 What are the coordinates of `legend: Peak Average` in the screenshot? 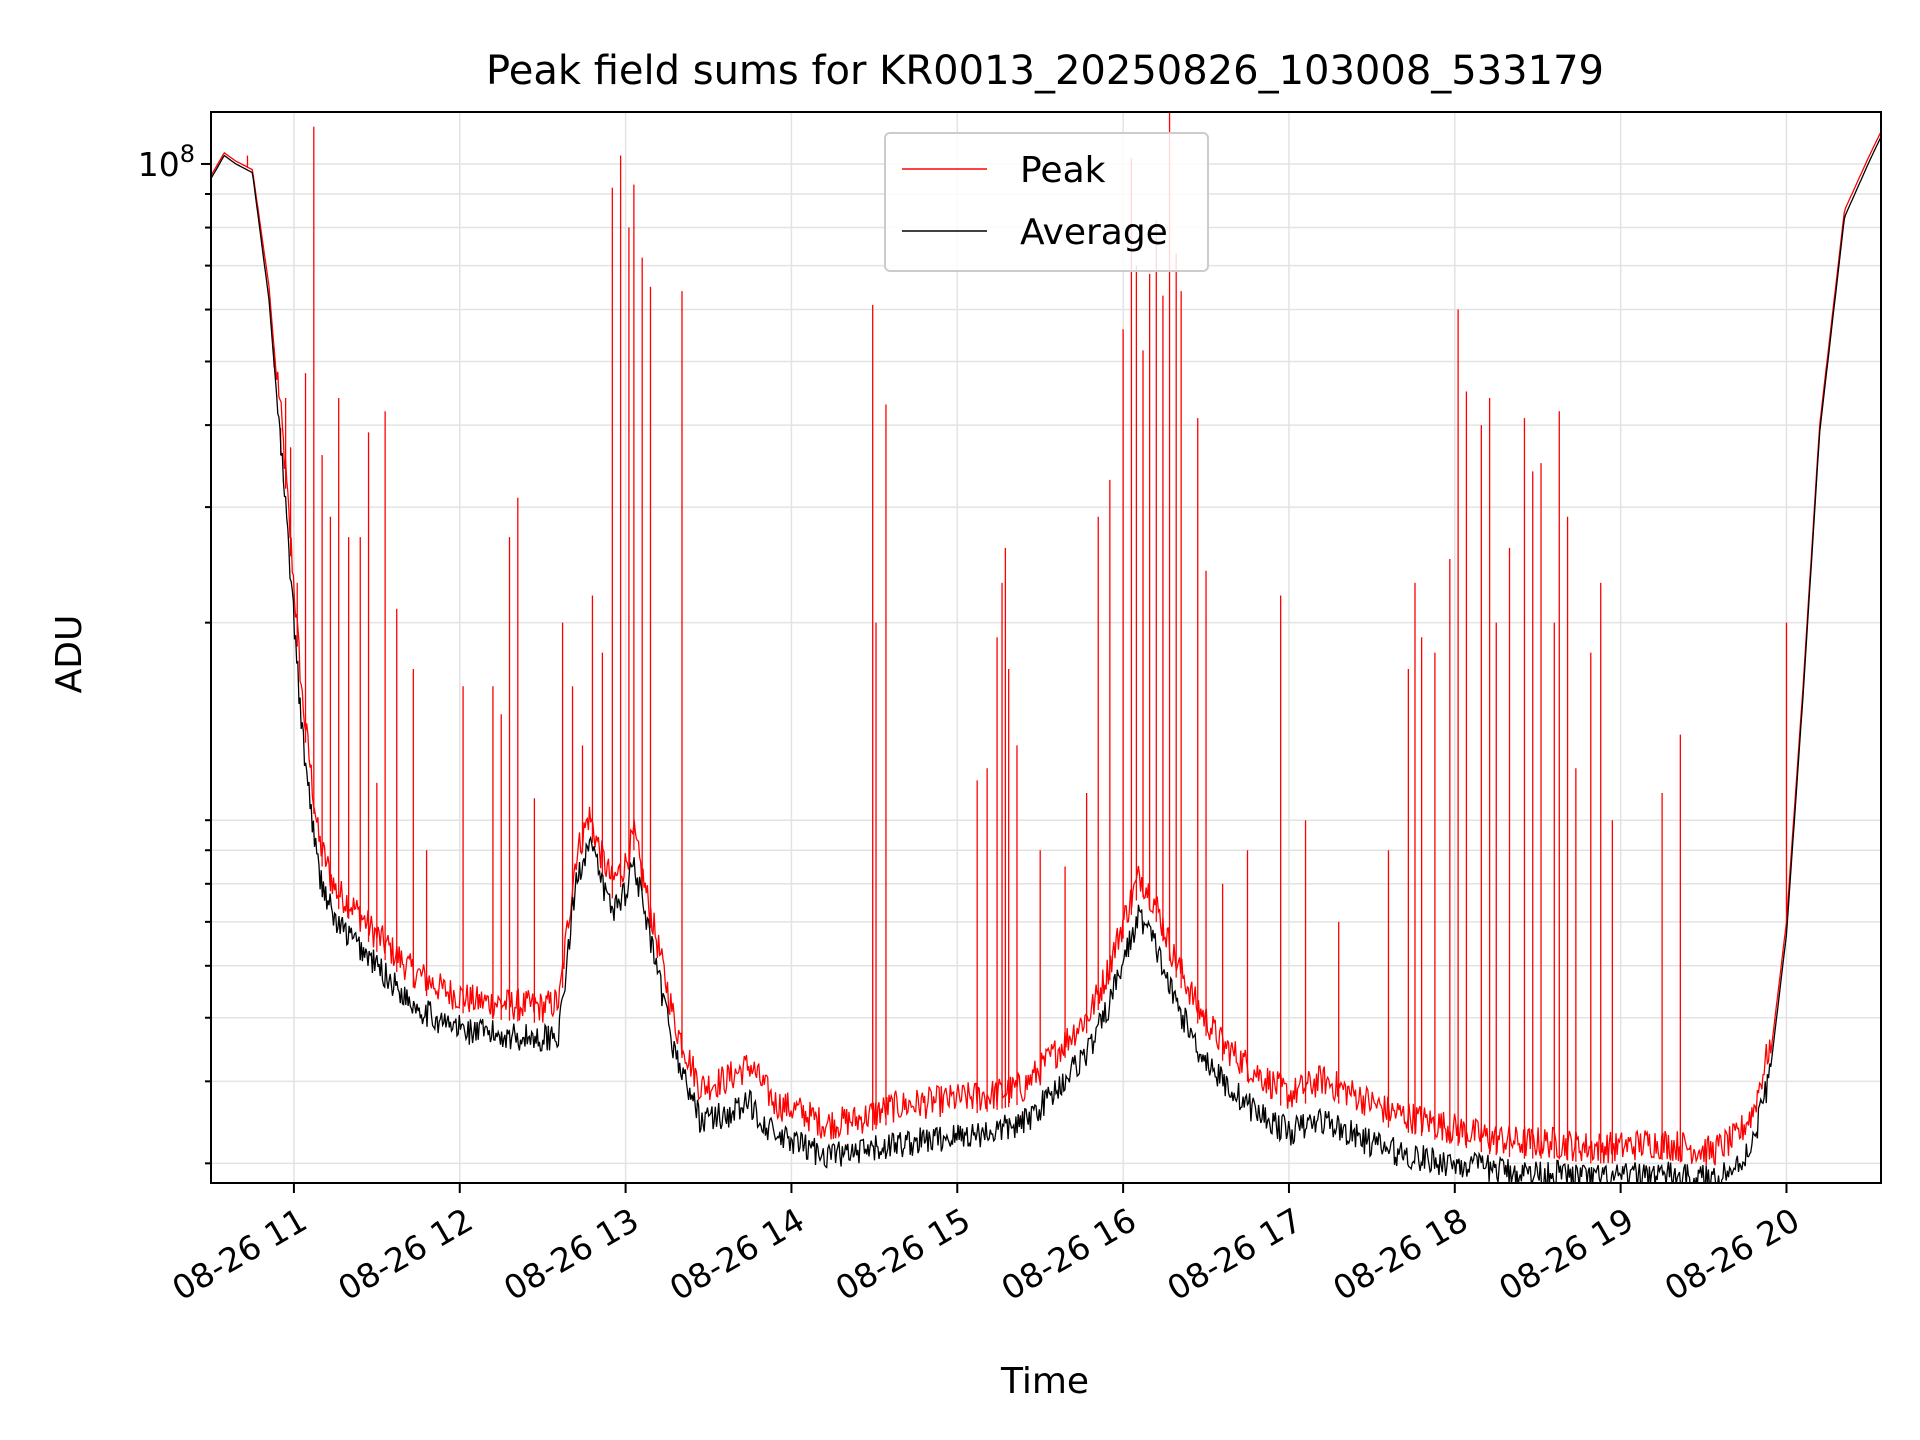 It's located at (1046, 202).